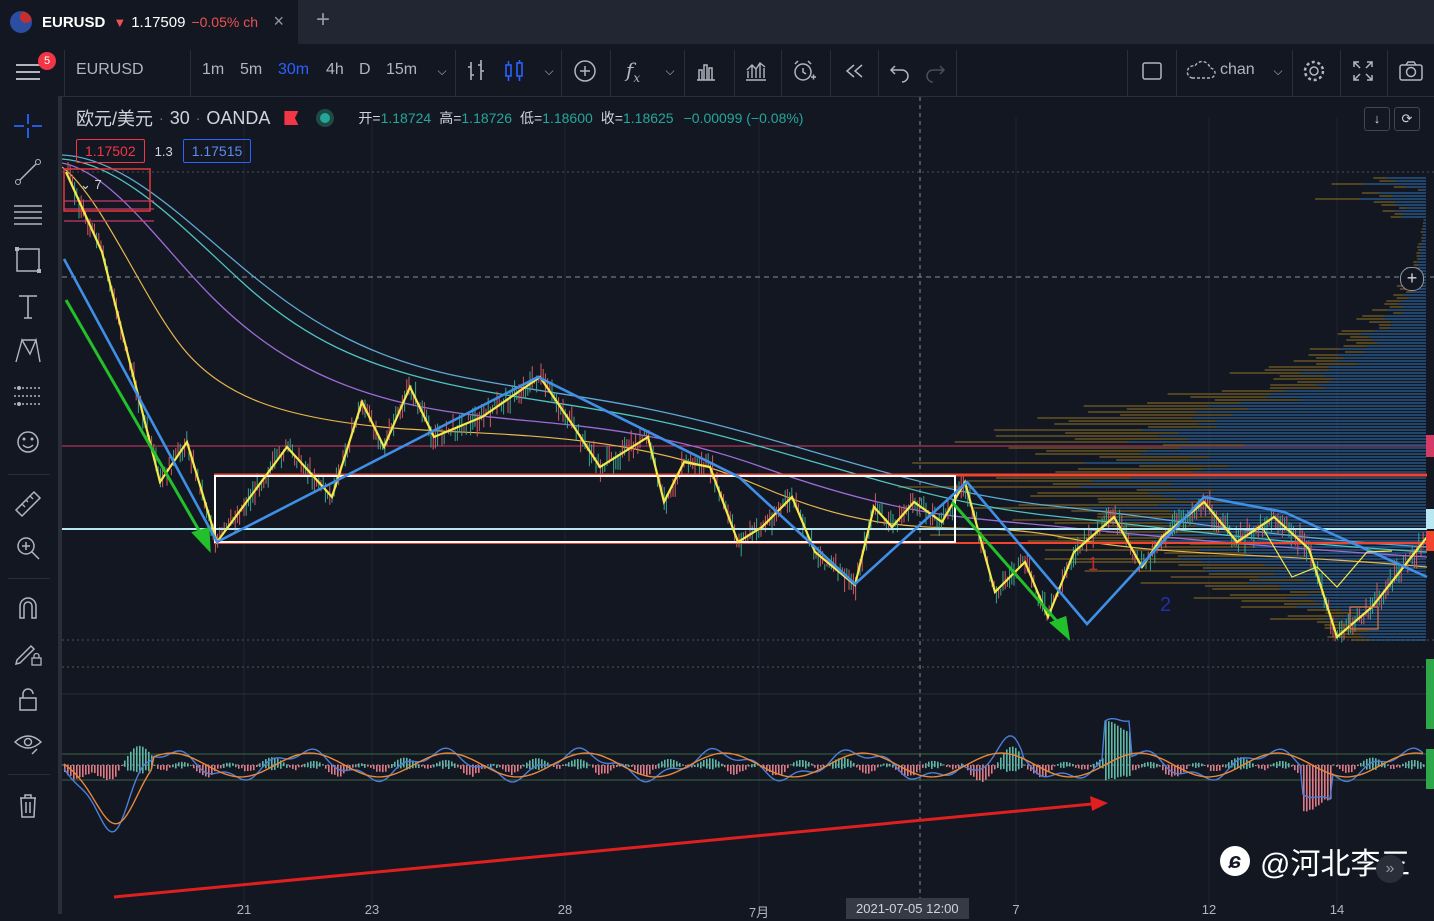  I want to click on text-icon, so click(28, 306).